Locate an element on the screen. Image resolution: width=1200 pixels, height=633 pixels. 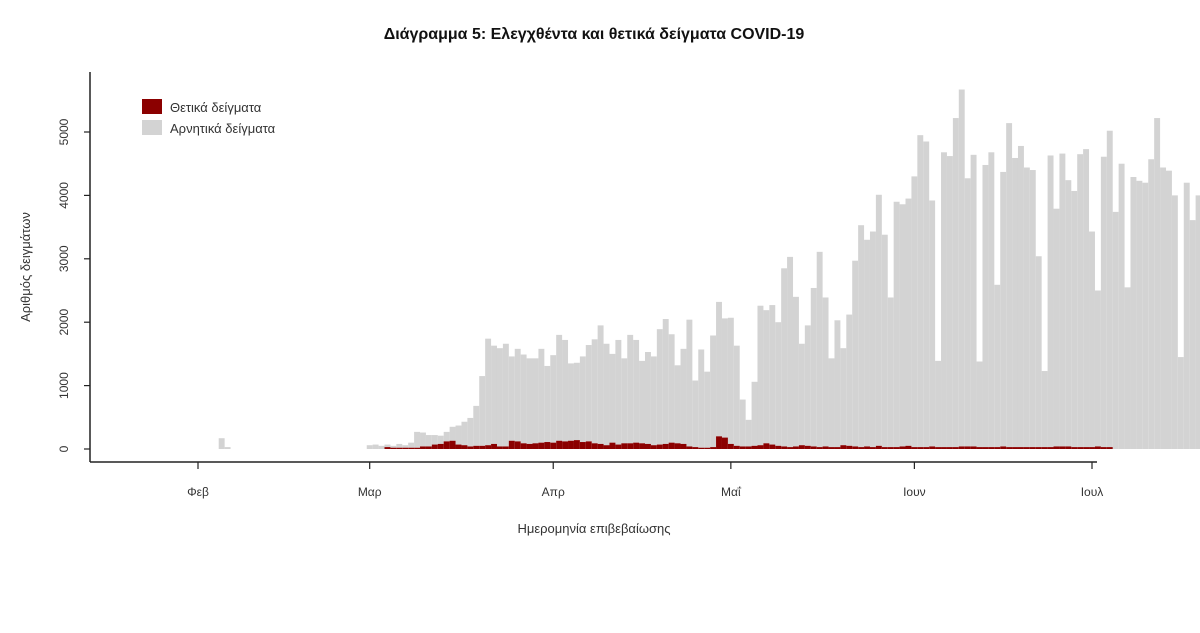
legend-swatch-negative is located at coordinates (152, 127).